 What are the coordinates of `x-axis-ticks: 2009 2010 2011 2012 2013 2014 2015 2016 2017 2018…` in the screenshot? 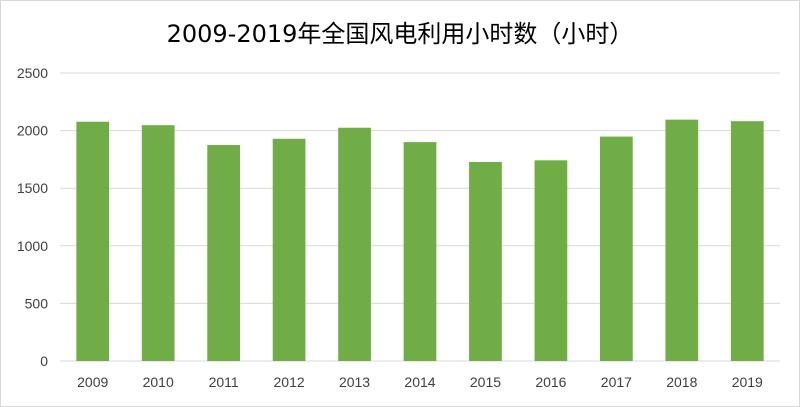 It's located at (420, 382).